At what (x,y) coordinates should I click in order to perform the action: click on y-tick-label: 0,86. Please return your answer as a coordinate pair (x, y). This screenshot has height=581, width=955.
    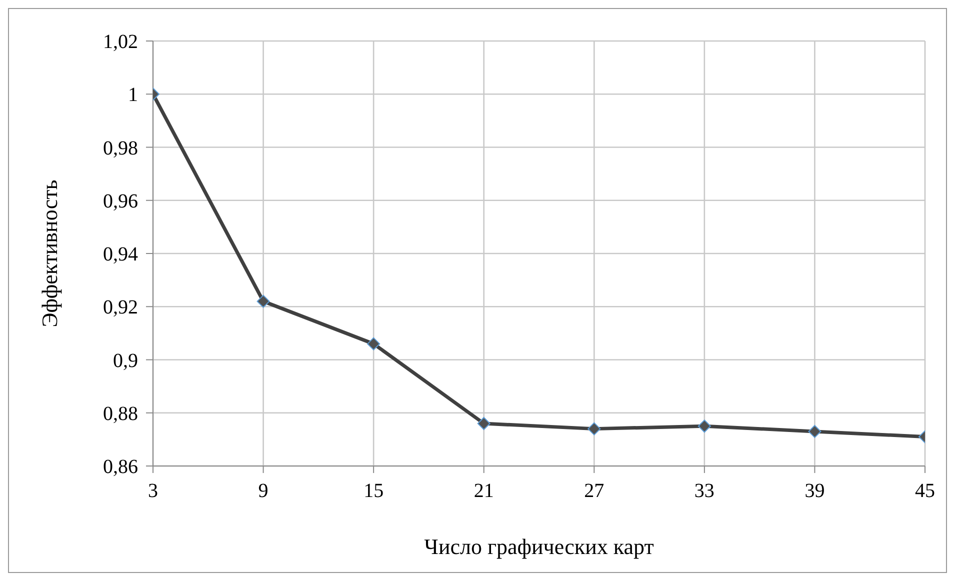
    Looking at the image, I should click on (120, 467).